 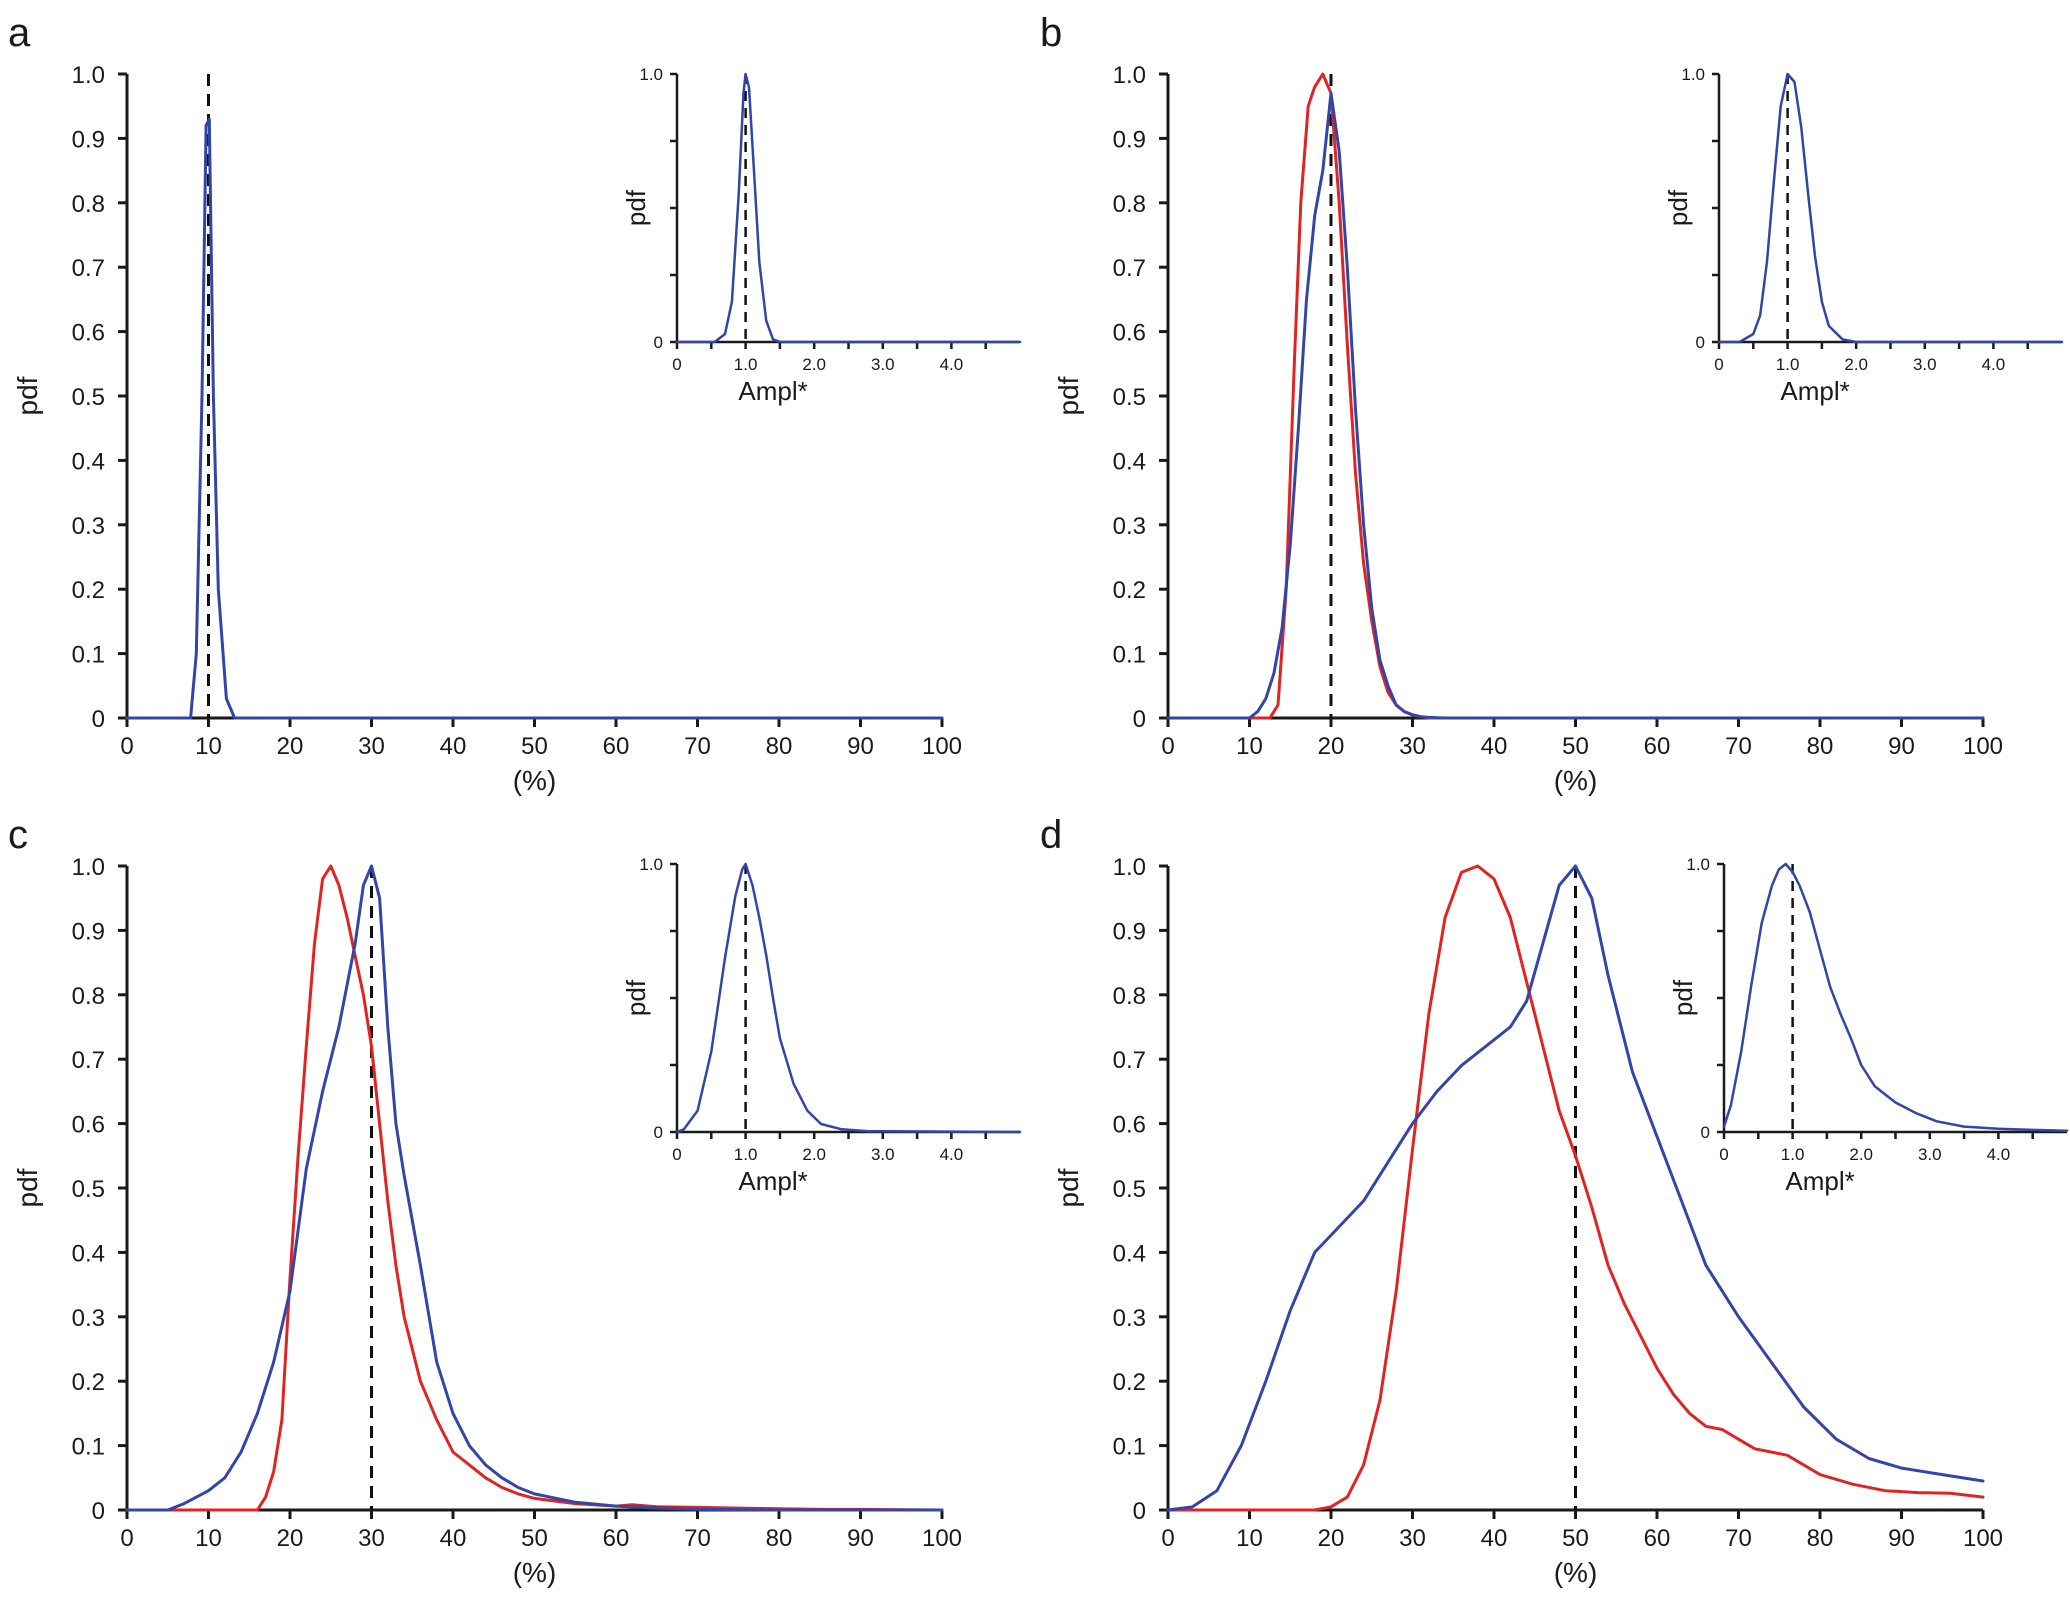 What do you see at coordinates (1051, 33) in the screenshot?
I see `panel-letter: b` at bounding box center [1051, 33].